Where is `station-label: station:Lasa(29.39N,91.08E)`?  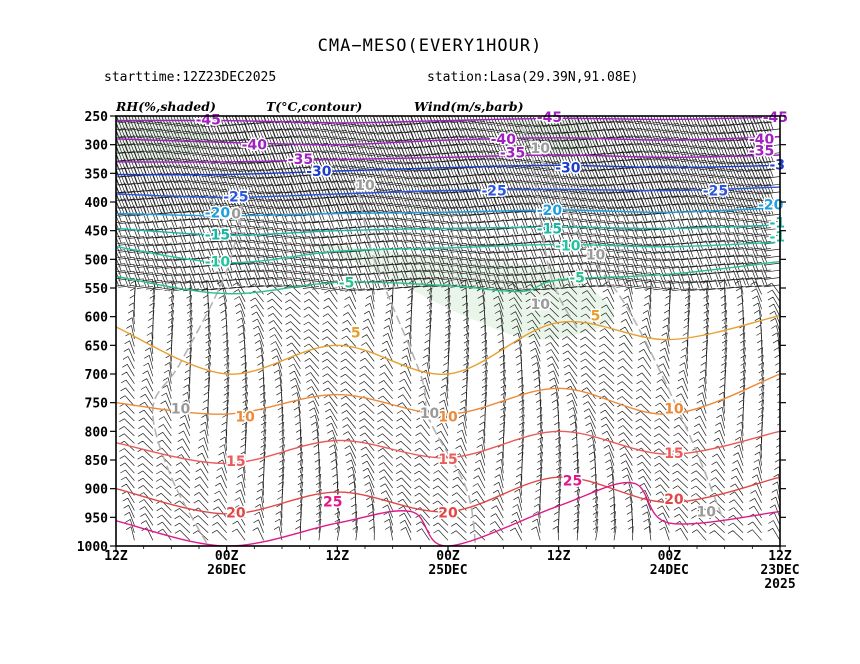
station-label: station:Lasa(29.39N,91.08E) is located at coordinates (533, 77).